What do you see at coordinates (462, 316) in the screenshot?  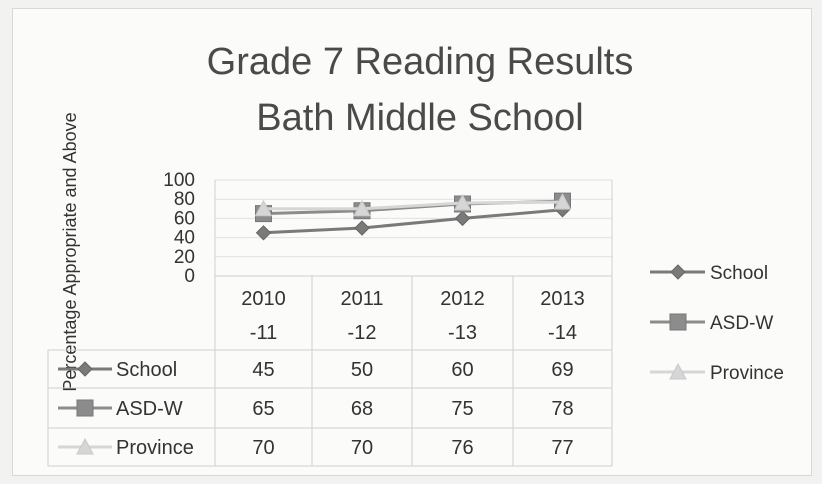 I see `x-category-label: 2012 -13` at bounding box center [462, 316].